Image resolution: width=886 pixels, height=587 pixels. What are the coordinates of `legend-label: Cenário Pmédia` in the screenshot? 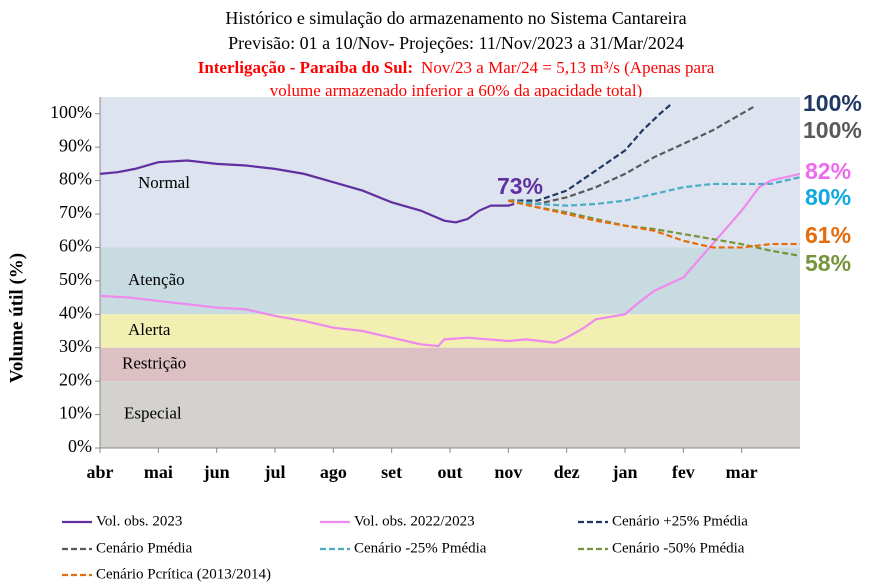 It's located at (144, 548).